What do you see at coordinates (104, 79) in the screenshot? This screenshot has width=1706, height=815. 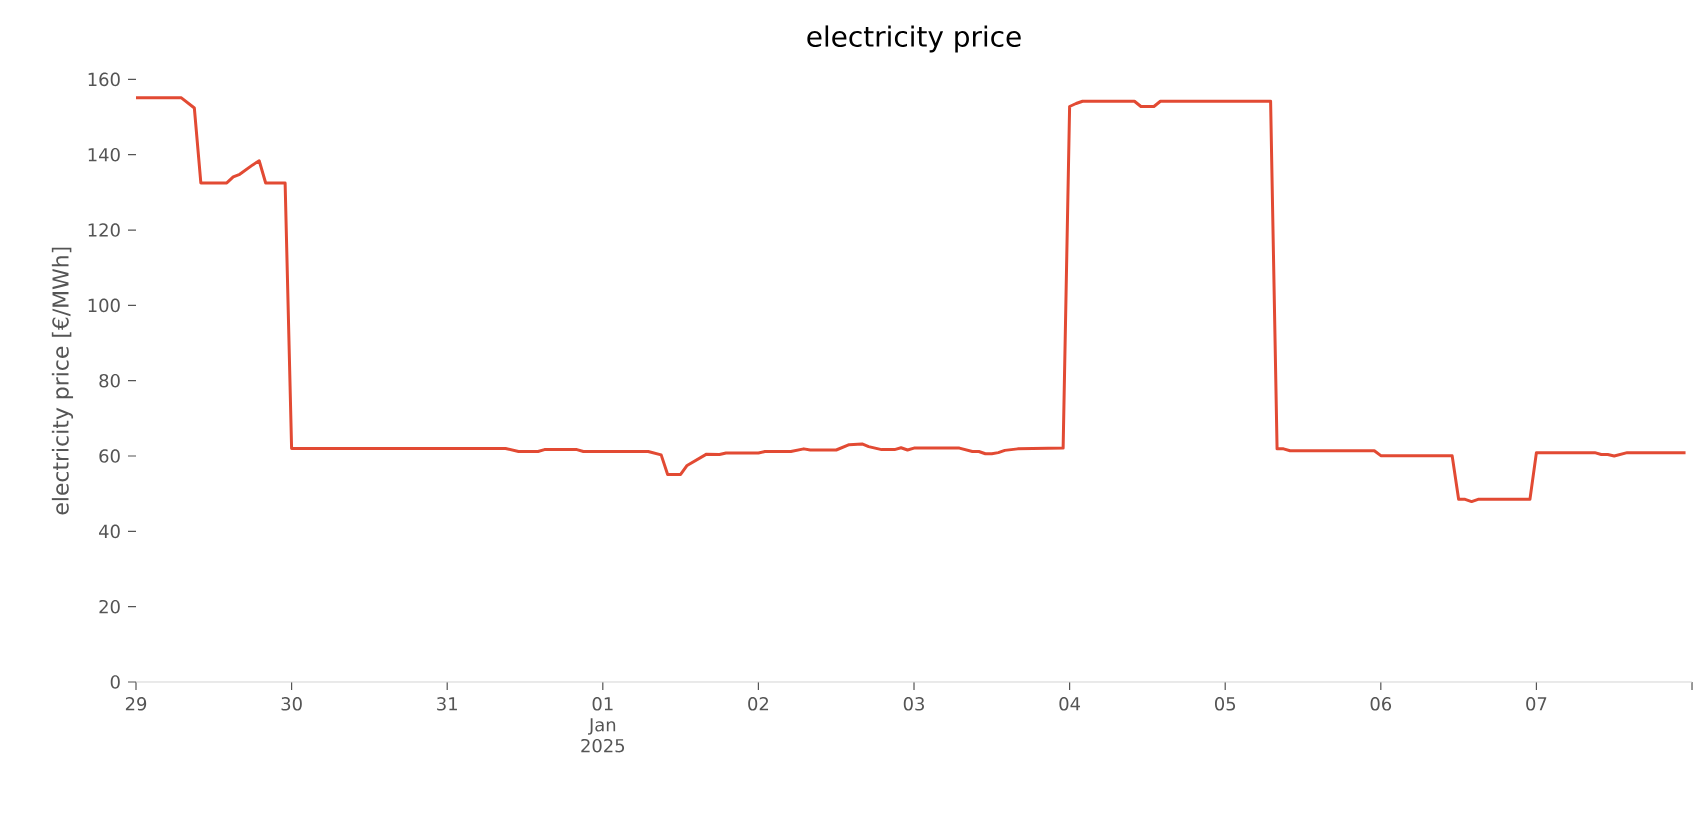 I see `y-tick-label: 160` at bounding box center [104, 79].